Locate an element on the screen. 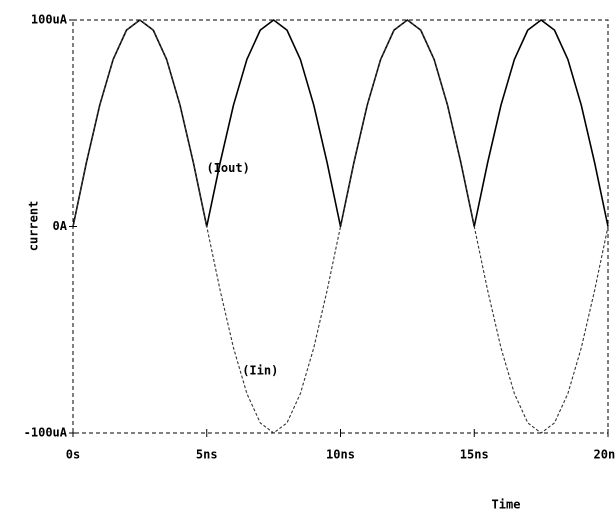  y-tick-label: 100uA is located at coordinates (49, 20).